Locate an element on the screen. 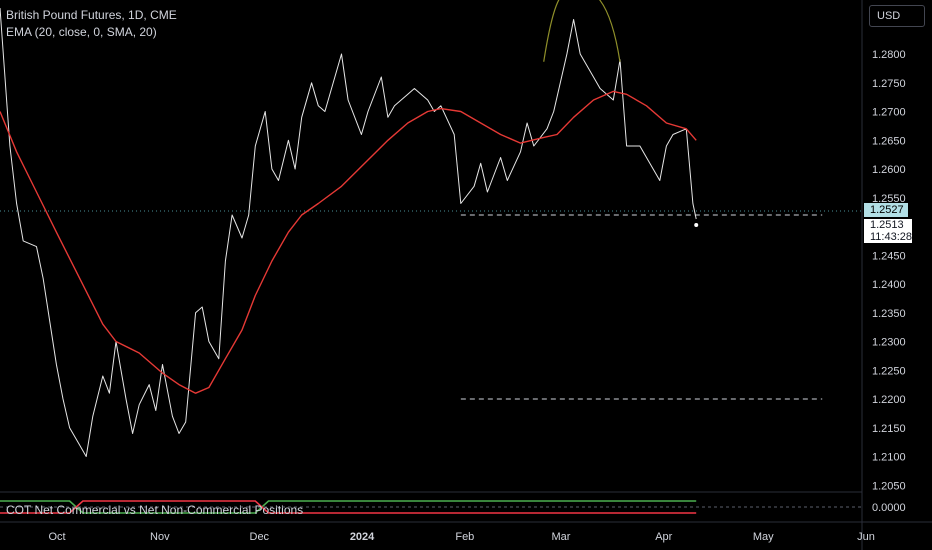 This screenshot has height=550, width=932. price-tick-label: 1.2450 is located at coordinates (889, 256).